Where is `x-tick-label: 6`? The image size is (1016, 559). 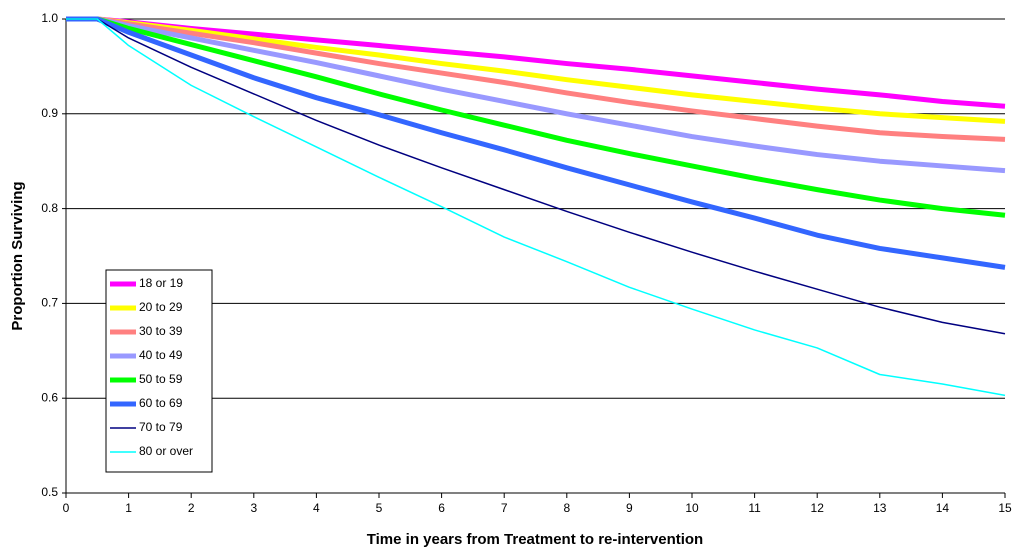 x-tick-label: 6 is located at coordinates (441, 508).